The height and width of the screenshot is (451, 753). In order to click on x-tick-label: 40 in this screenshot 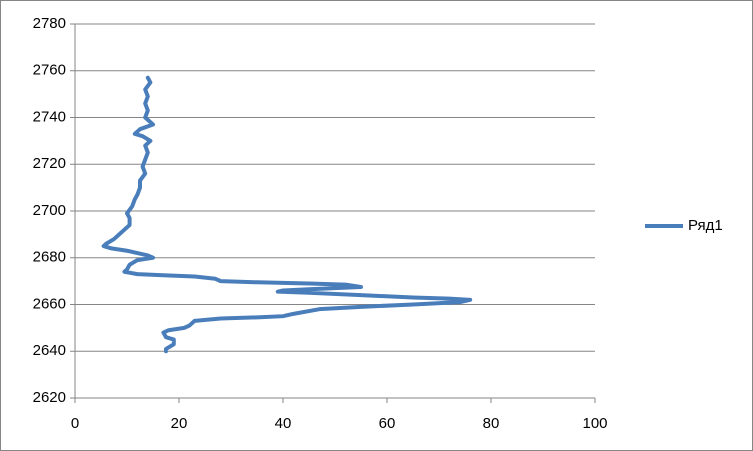, I will do `click(283, 423)`.